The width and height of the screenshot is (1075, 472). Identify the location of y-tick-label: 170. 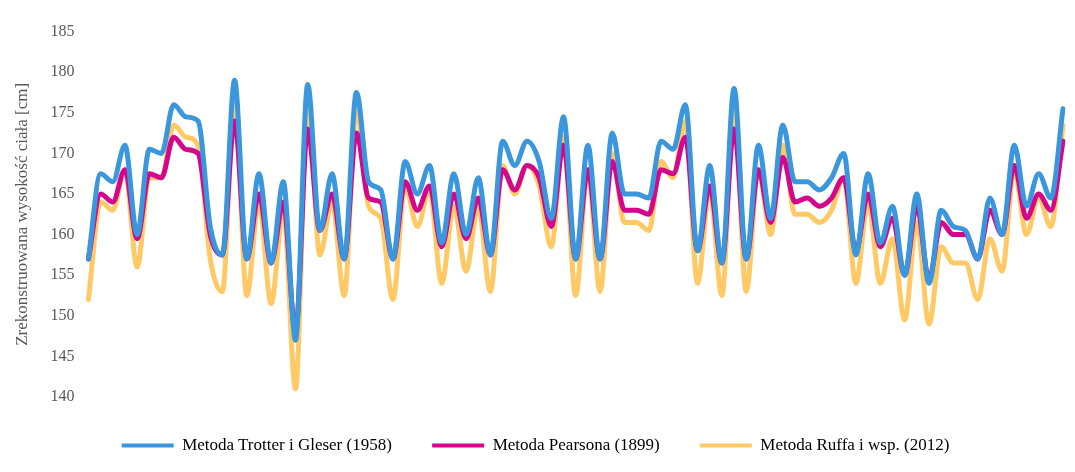
(62, 152).